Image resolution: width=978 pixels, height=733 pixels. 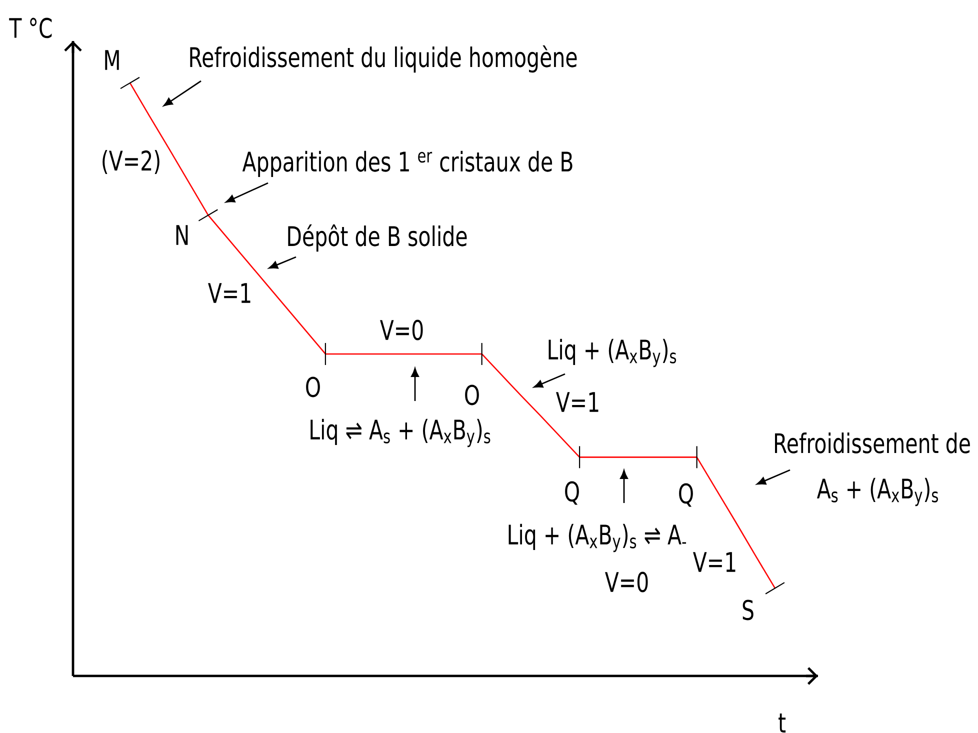 I want to click on annotation: S, so click(x=748, y=610).